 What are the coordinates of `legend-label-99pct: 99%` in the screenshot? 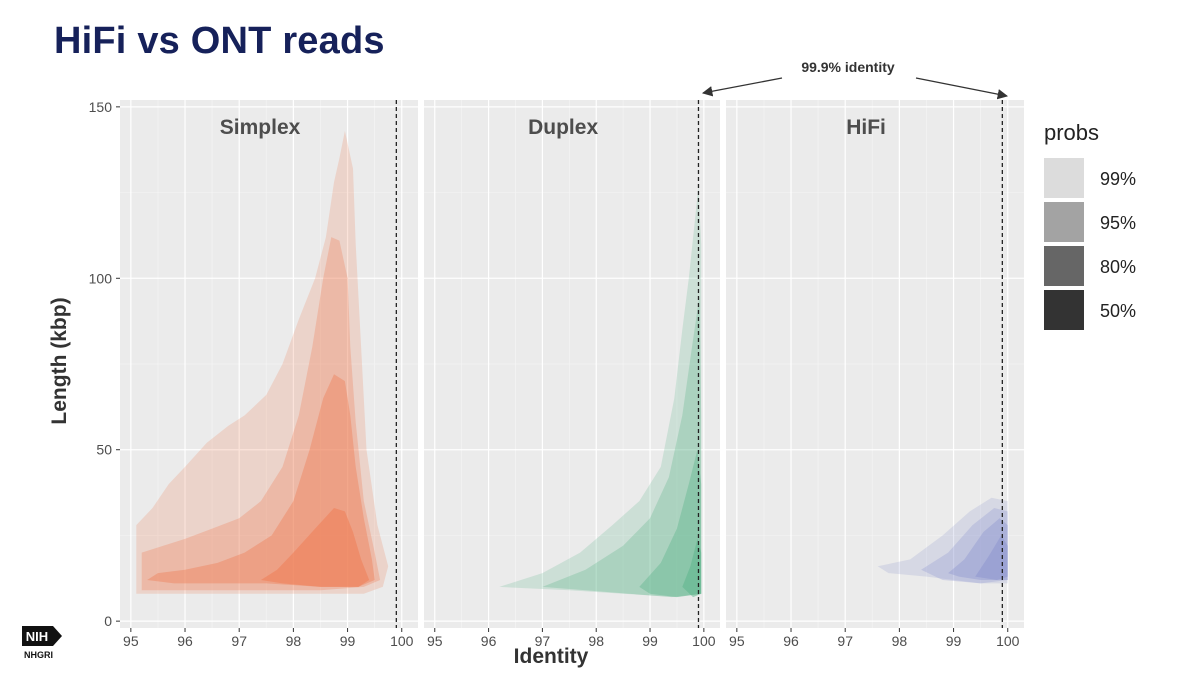 It's located at (1118, 179).